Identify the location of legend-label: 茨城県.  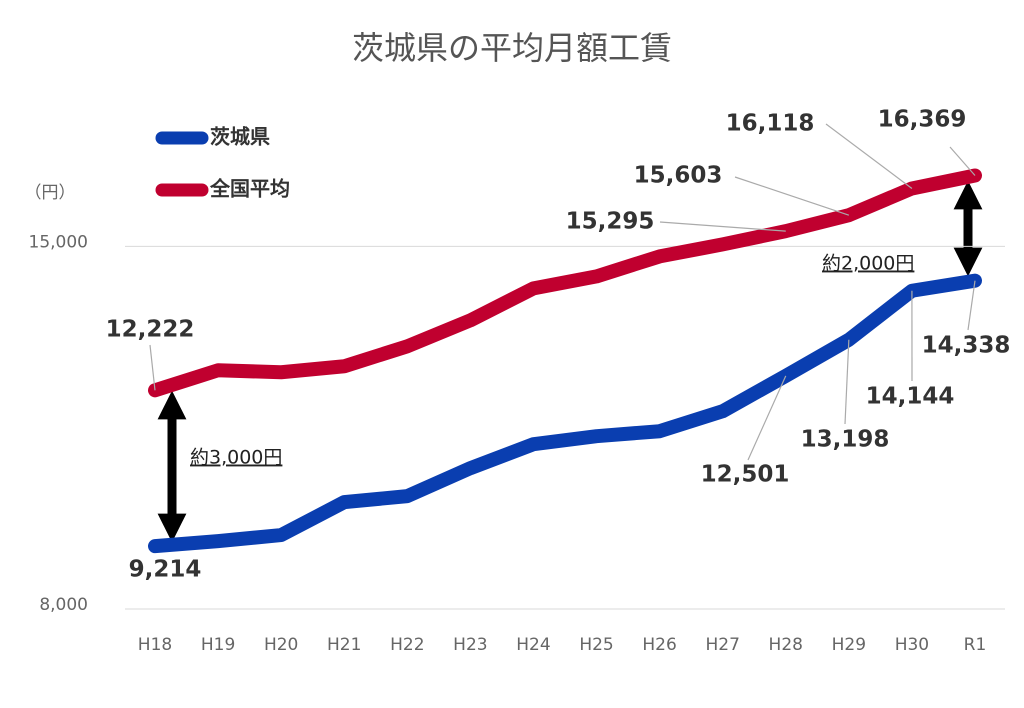
(240, 137).